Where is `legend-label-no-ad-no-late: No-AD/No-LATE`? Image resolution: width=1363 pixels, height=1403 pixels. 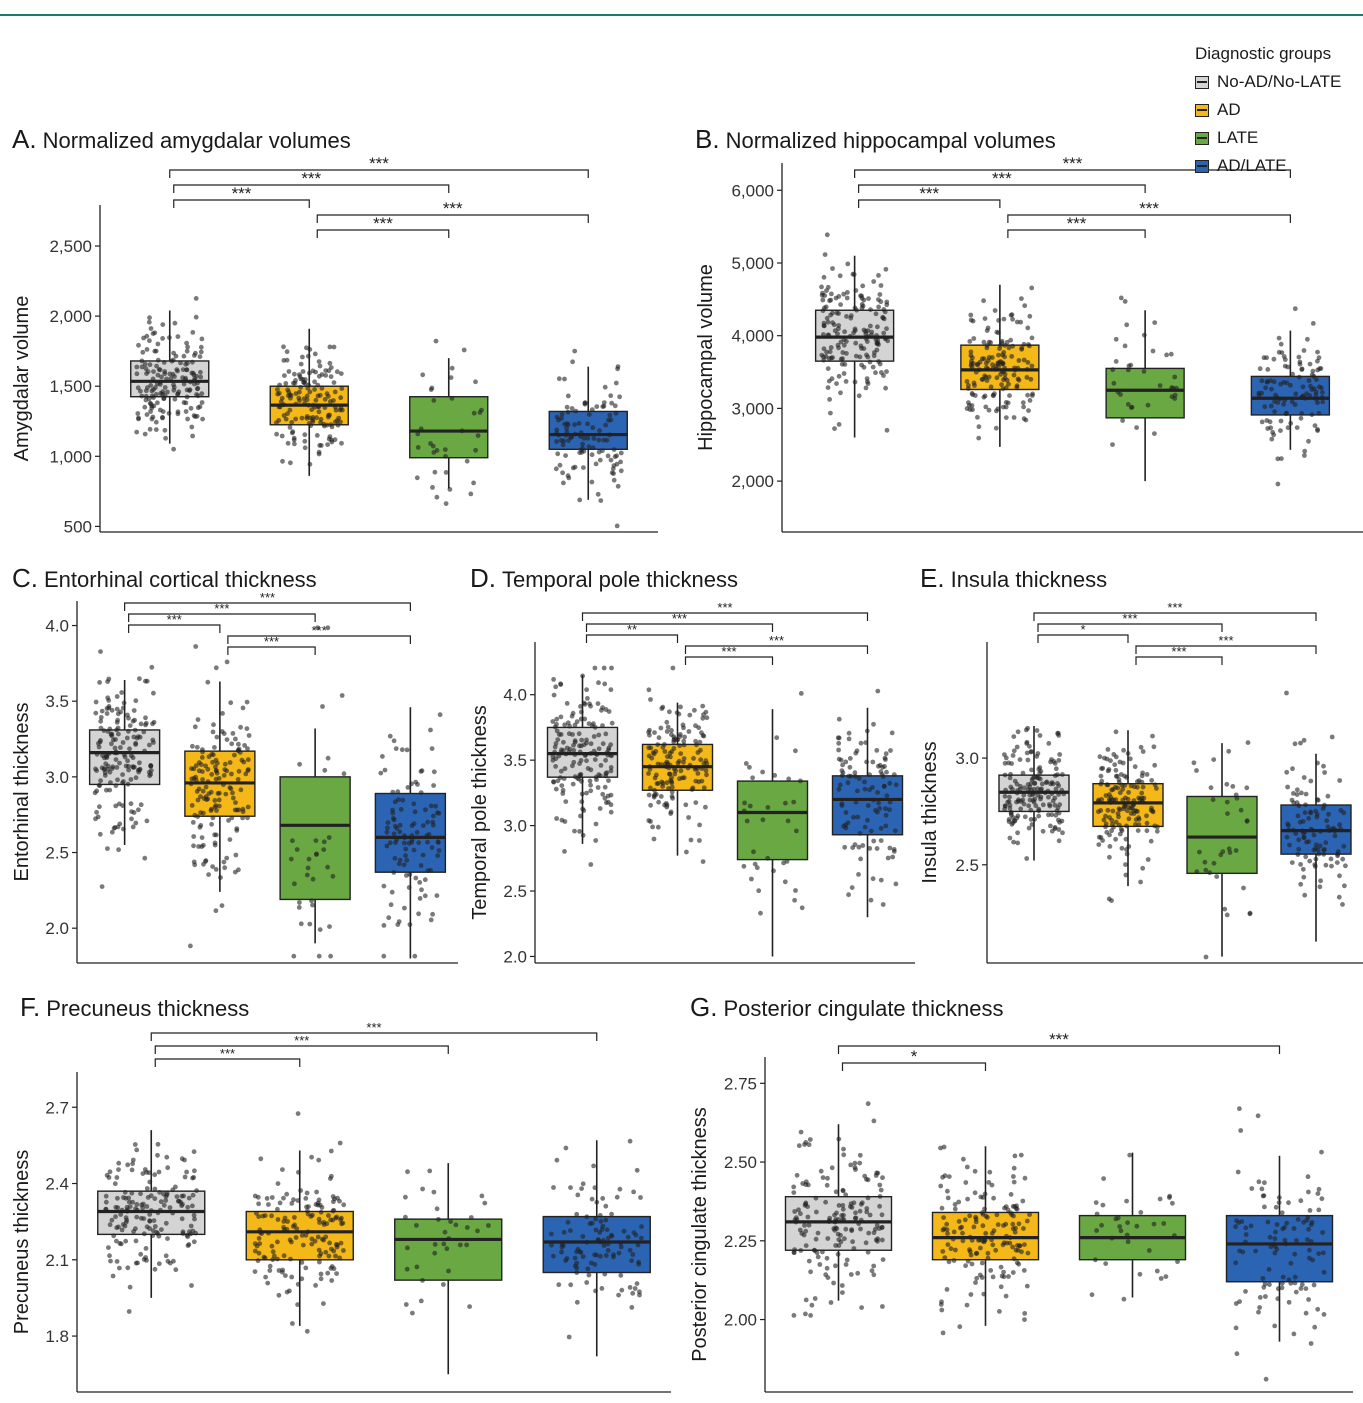
legend-label-no-ad-no-late: No-AD/No-LATE is located at coordinates (1279, 81).